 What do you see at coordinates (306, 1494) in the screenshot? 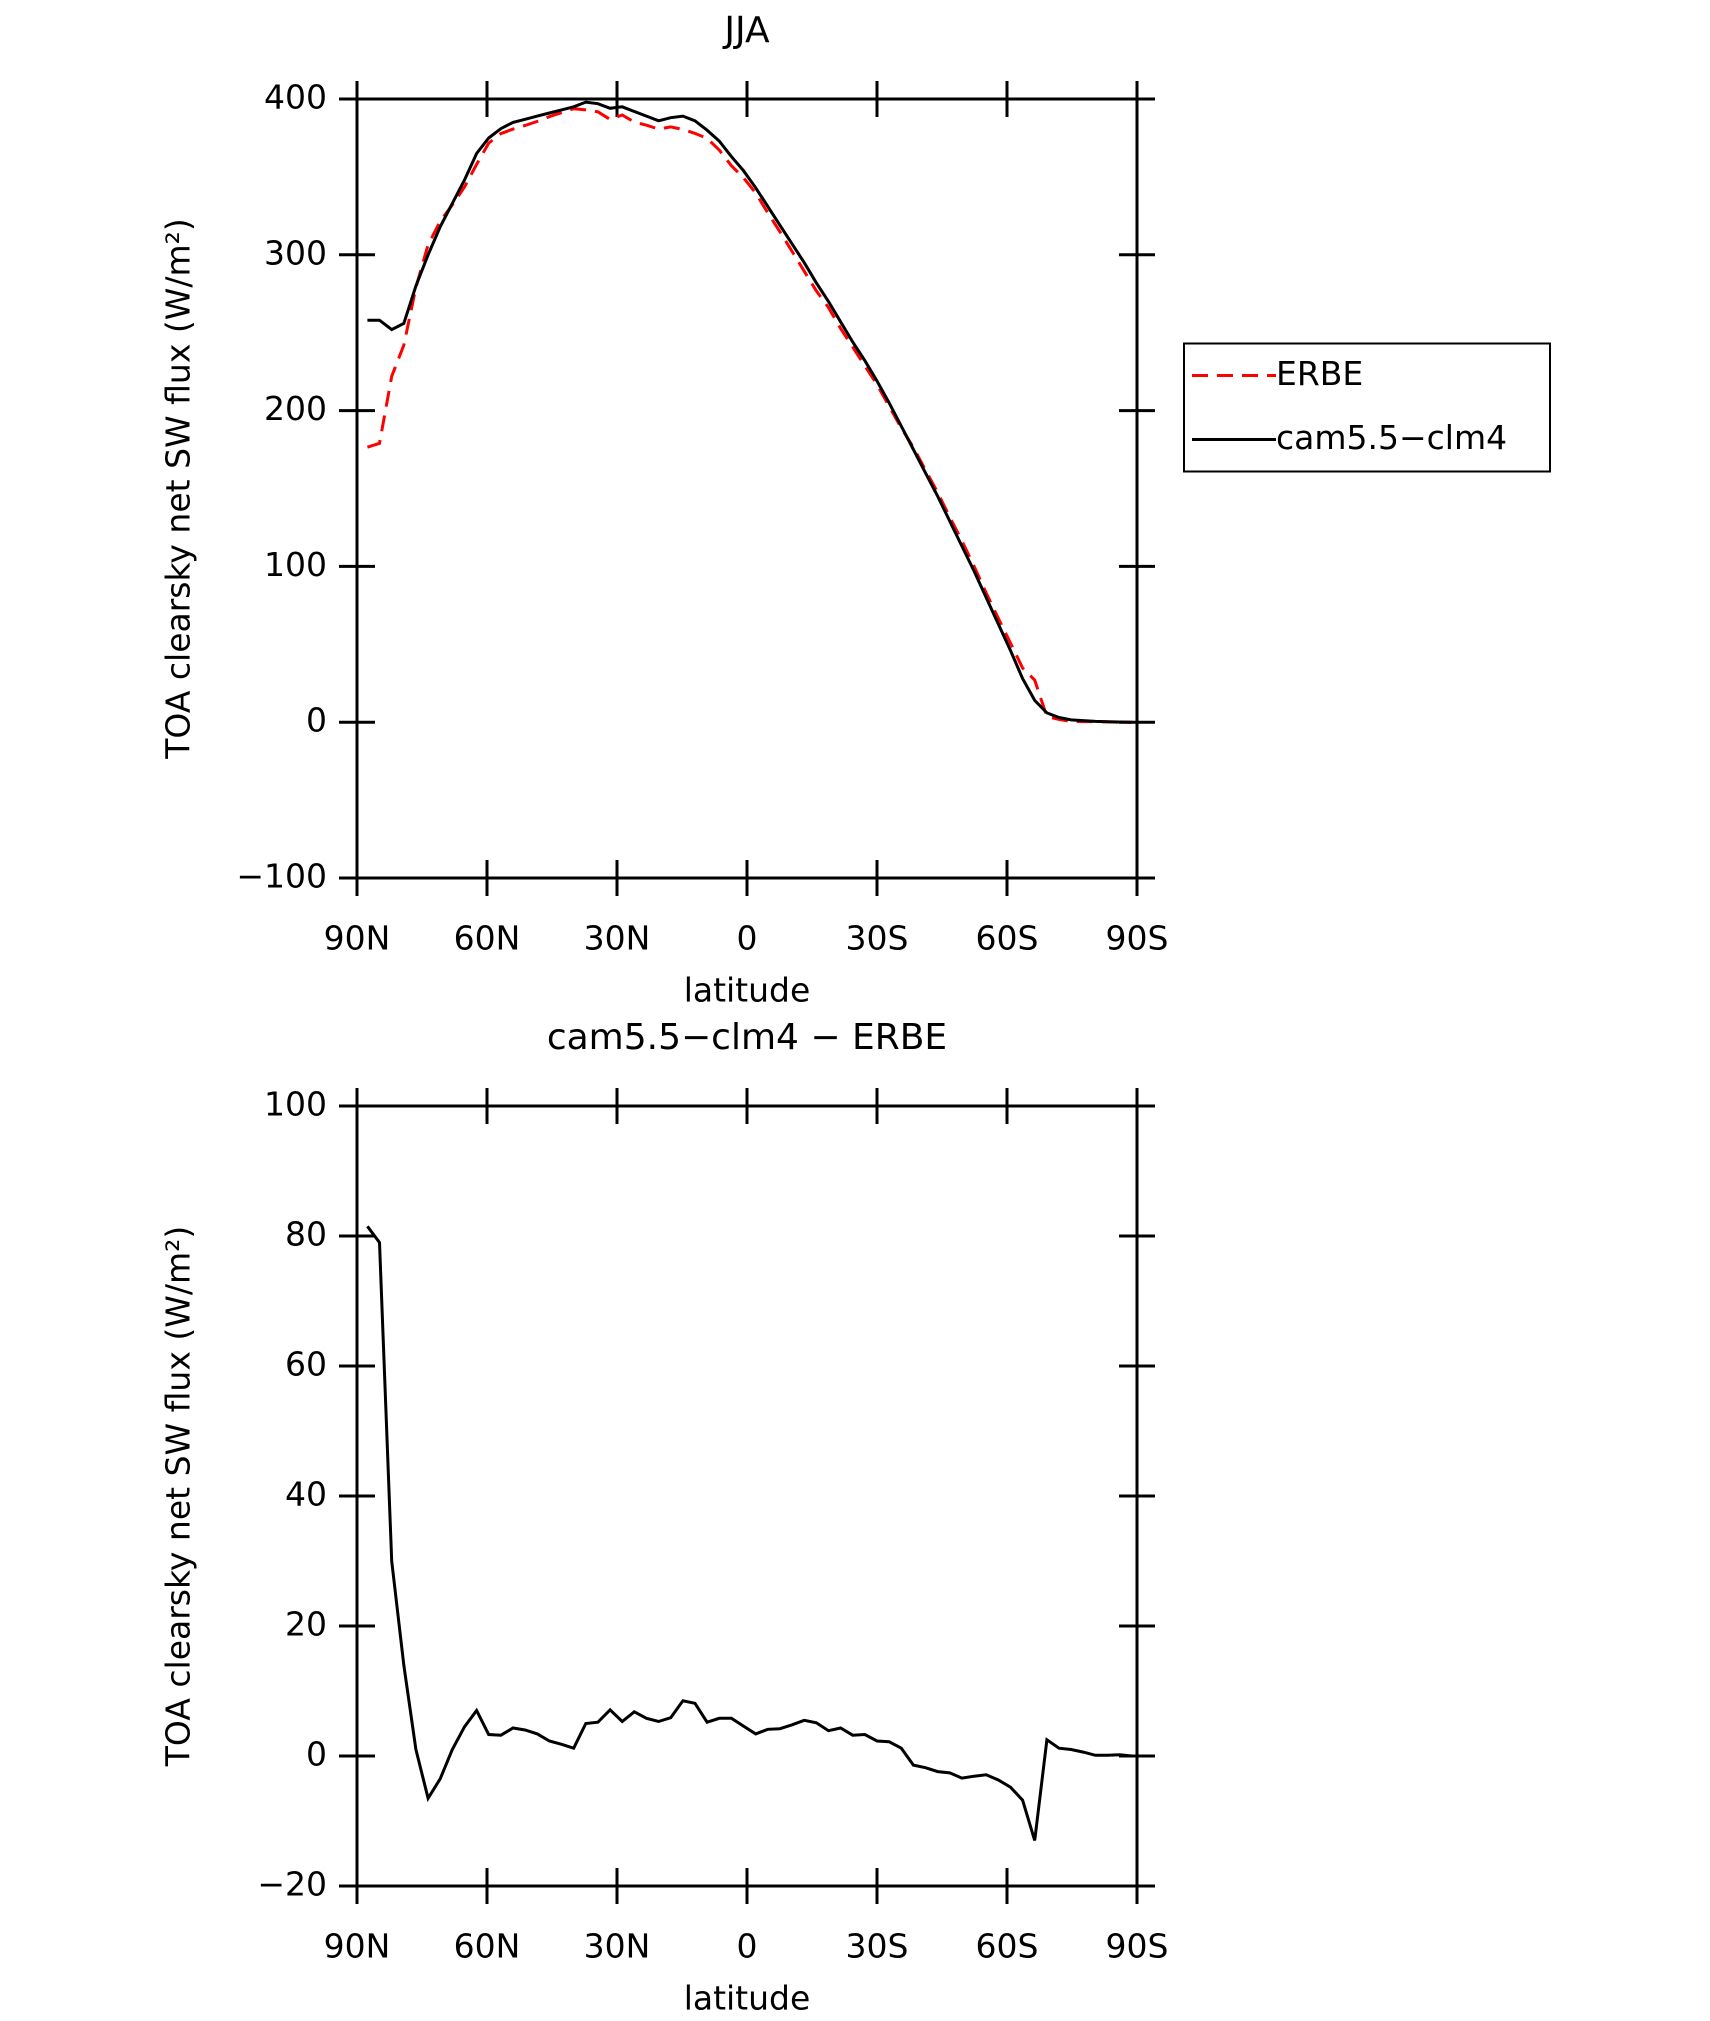
I see `y-tick-label: 40` at bounding box center [306, 1494].